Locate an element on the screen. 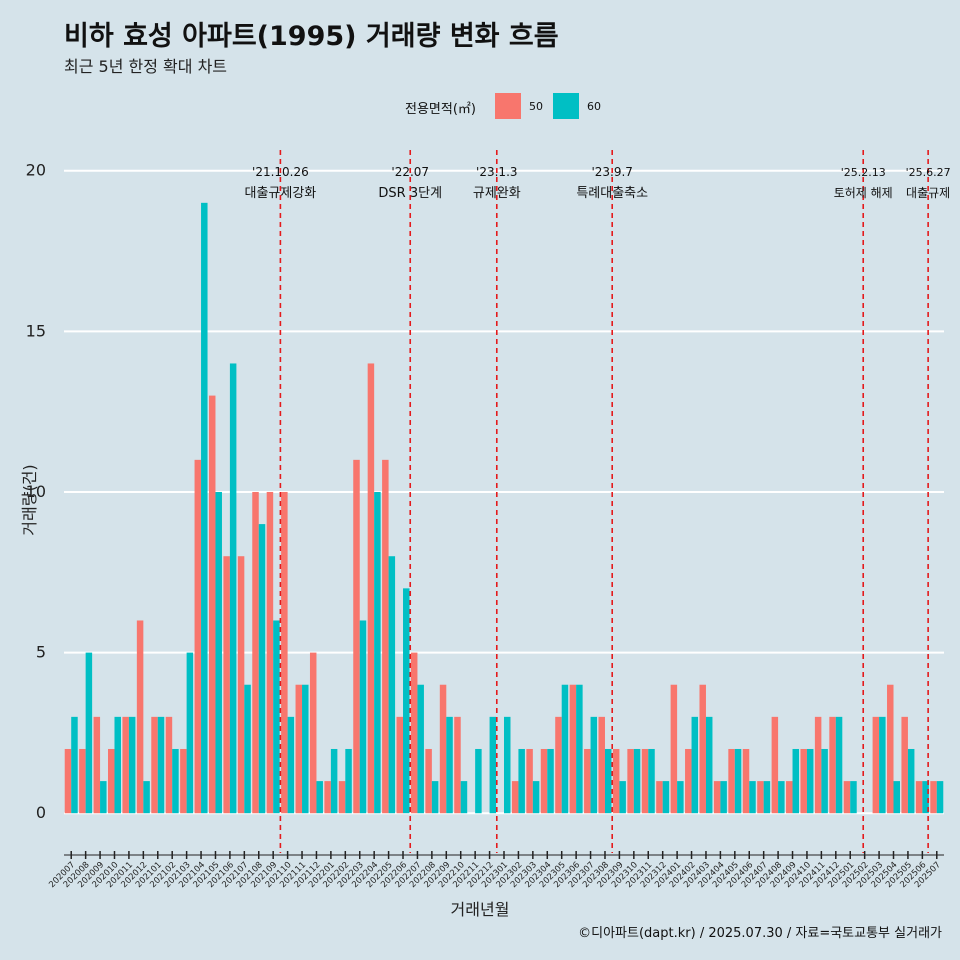 This screenshot has width=960, height=960. y-axis-label: 거래량(건) is located at coordinates (29, 500).